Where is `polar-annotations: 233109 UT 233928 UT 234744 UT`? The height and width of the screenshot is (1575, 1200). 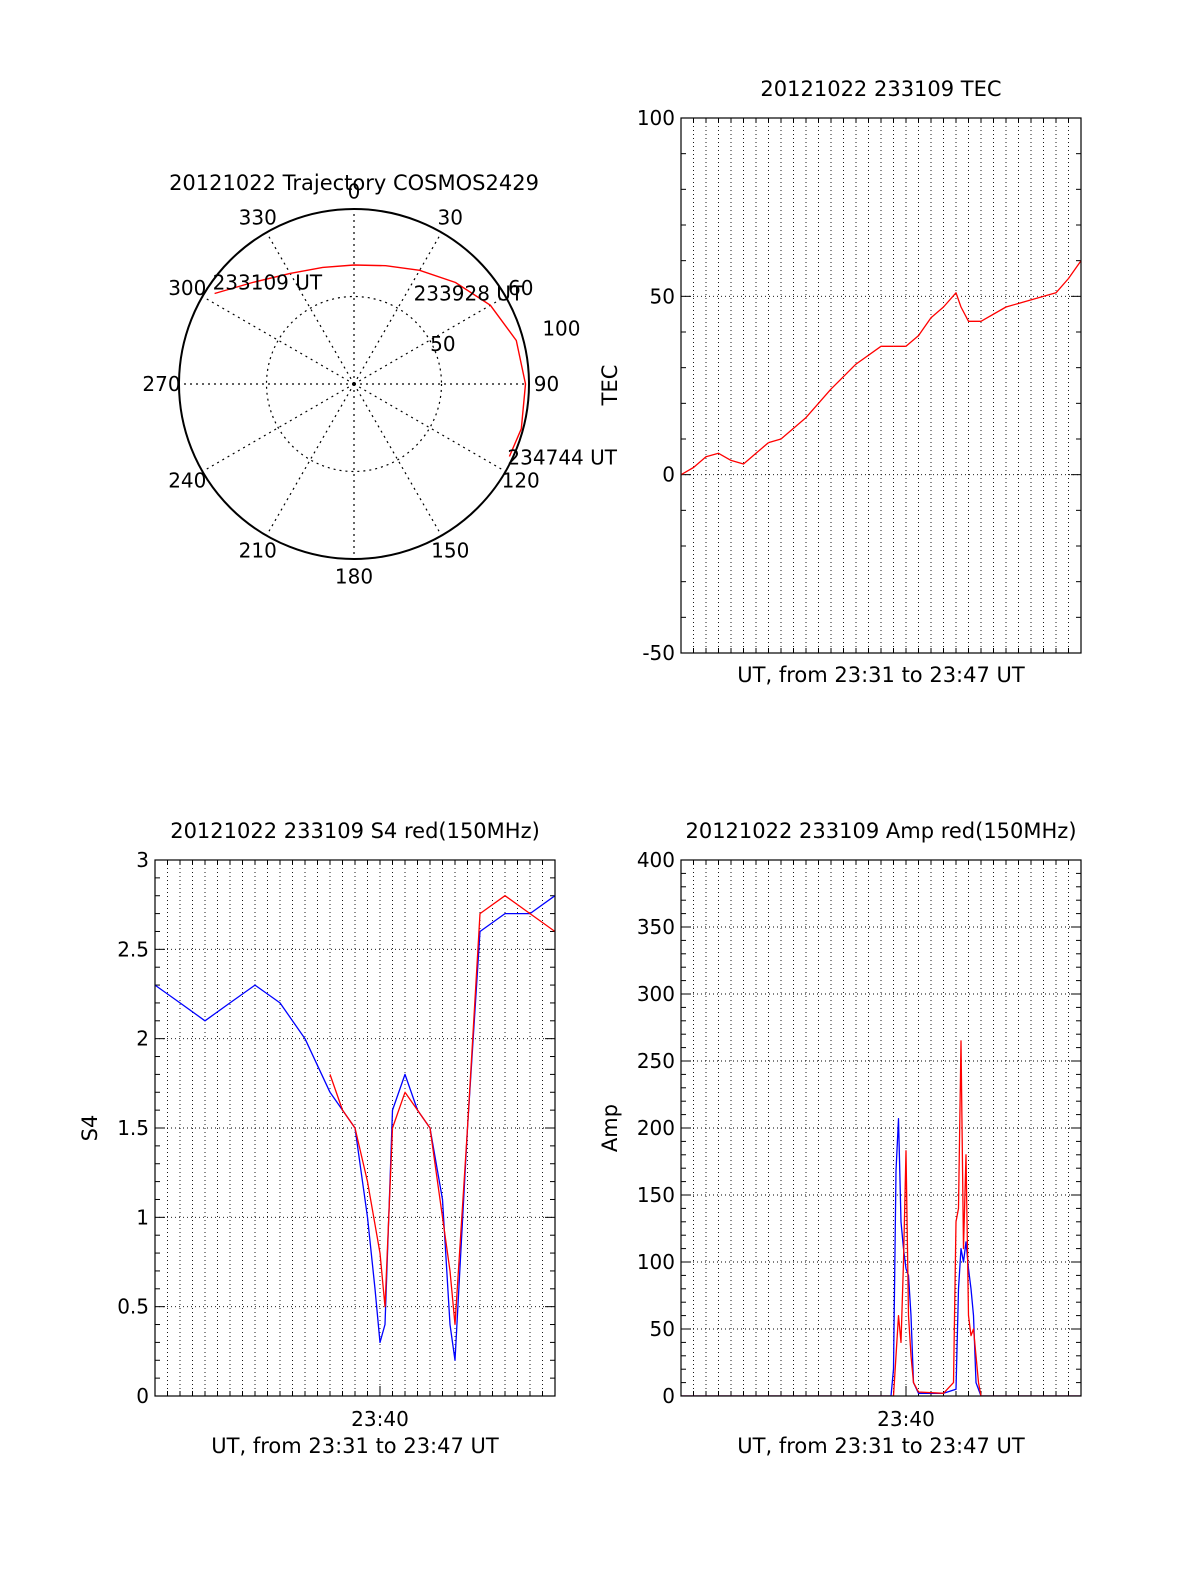
polar-annotations: 233109 UT 233928 UT 234744 UT is located at coordinates (415, 369).